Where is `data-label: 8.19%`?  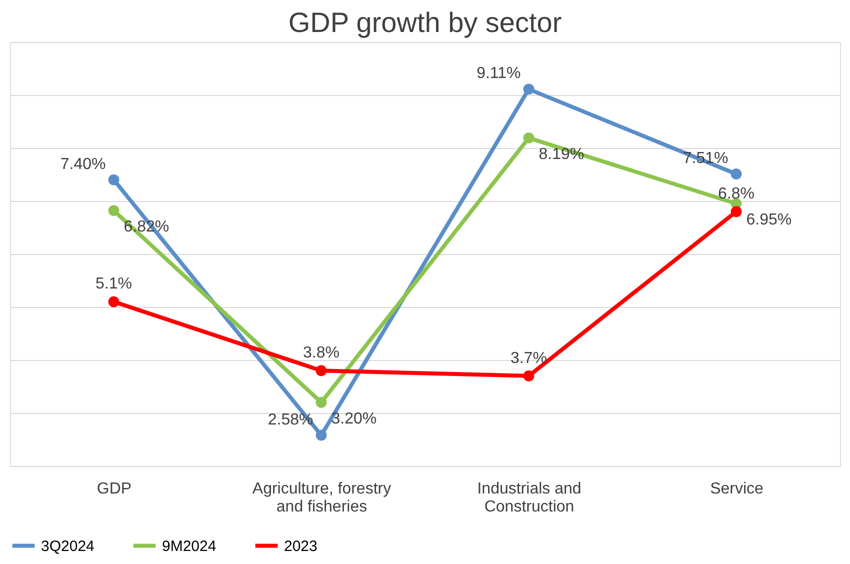 data-label: 8.19% is located at coordinates (561, 154).